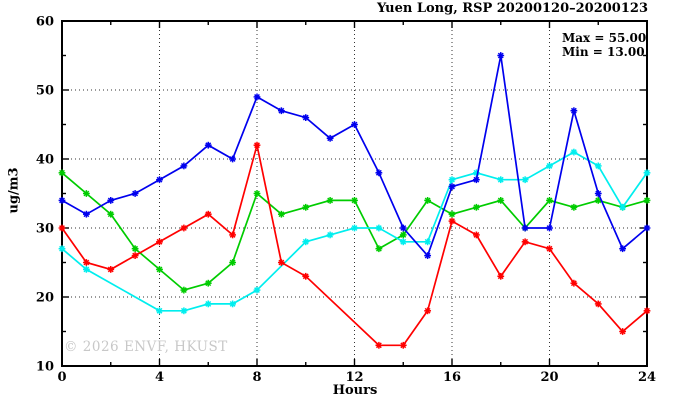  Describe the element at coordinates (45, 22) in the screenshot. I see `svg-text: 60` at that location.